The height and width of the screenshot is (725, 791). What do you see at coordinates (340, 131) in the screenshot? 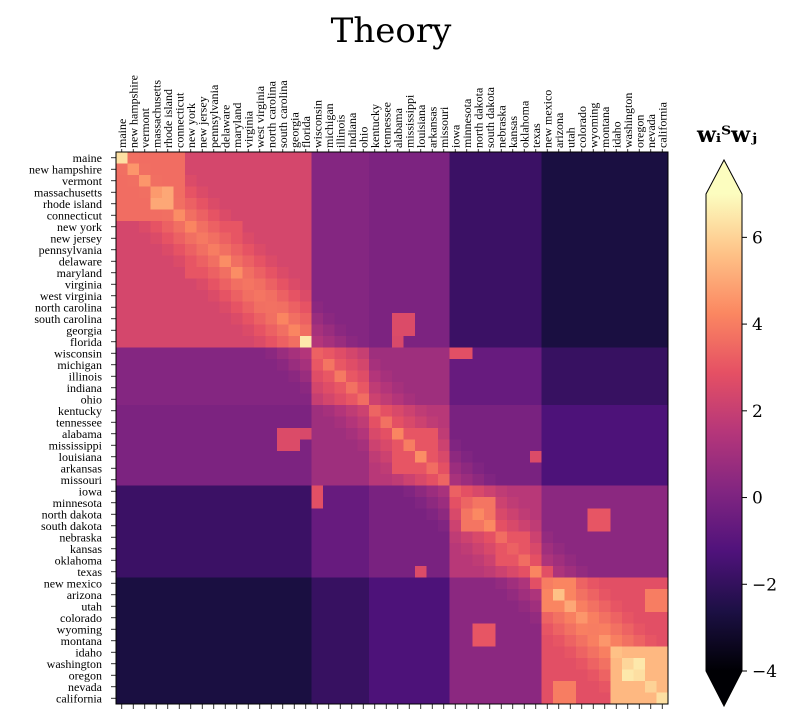
I see `x-tick-label: illinois` at bounding box center [340, 131].